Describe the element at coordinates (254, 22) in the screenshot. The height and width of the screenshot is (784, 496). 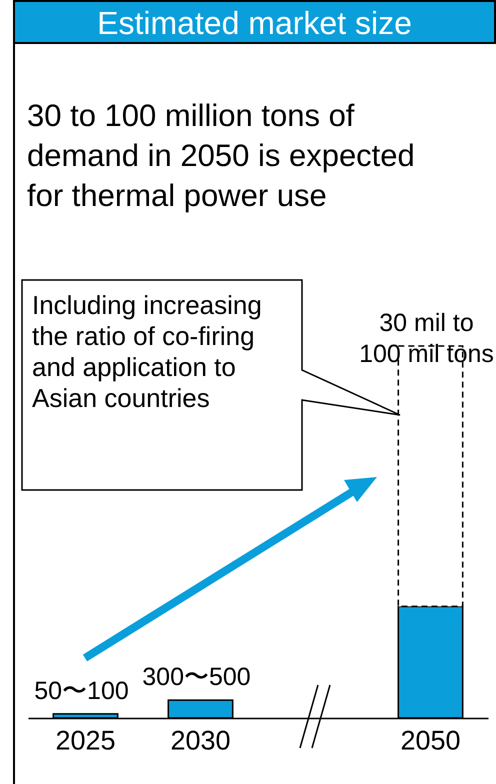
I see `chart-title: Estimated market size` at that location.